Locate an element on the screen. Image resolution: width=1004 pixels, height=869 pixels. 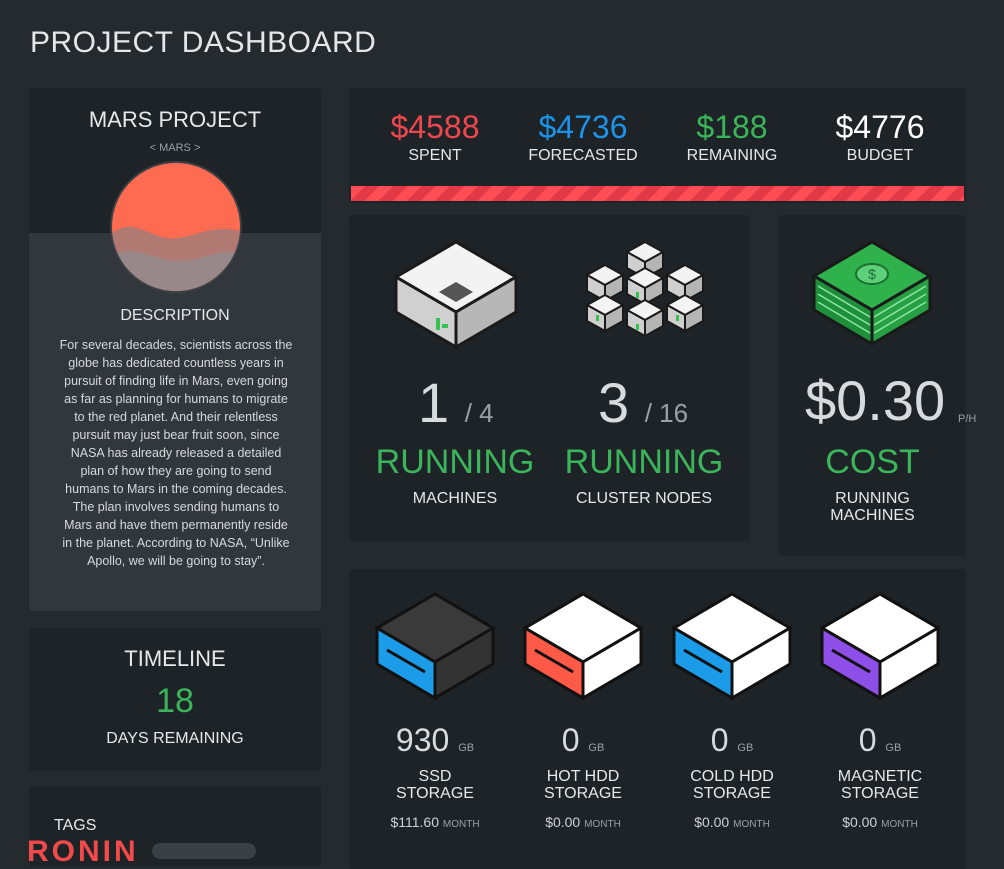
hot-hdd-label-line2: STORAGE is located at coordinates (583, 793).